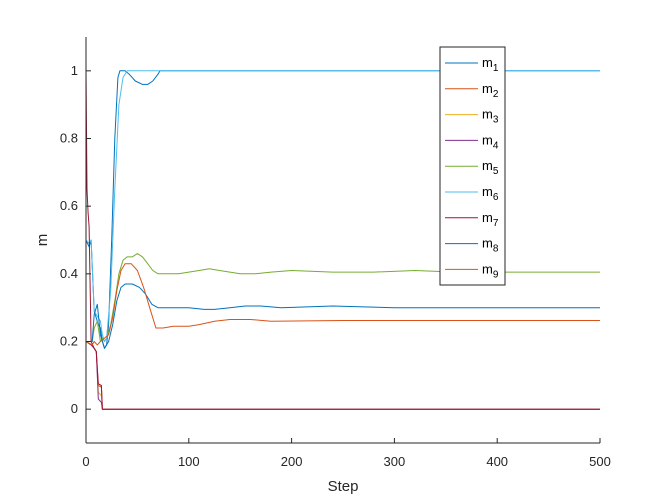 This screenshot has height=498, width=664. What do you see at coordinates (600, 461) in the screenshot?
I see `x-tick-label: 500` at bounding box center [600, 461].